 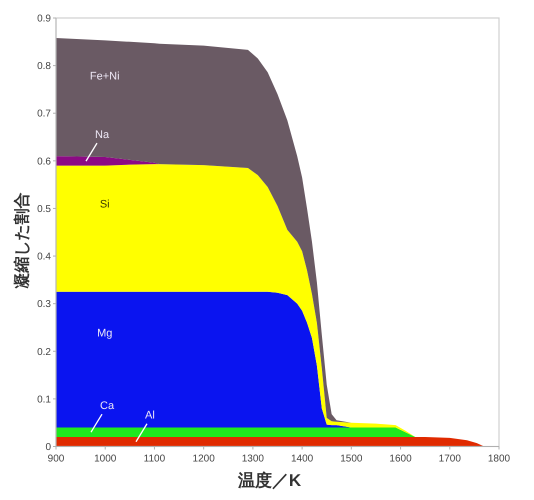 I want to click on series-label: Si, so click(x=105, y=204).